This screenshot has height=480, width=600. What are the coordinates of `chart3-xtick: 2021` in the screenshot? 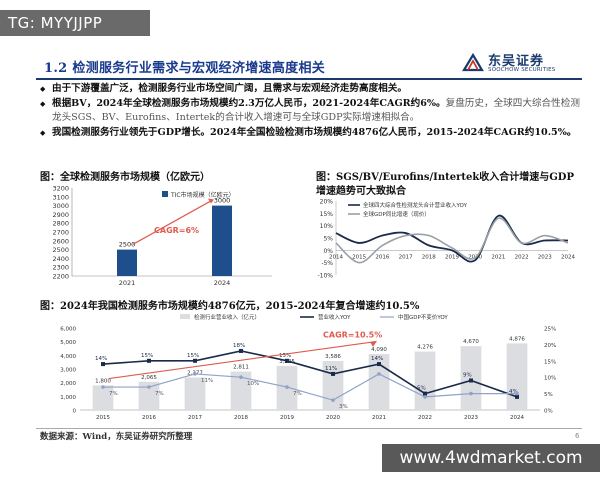 It's located at (379, 418).